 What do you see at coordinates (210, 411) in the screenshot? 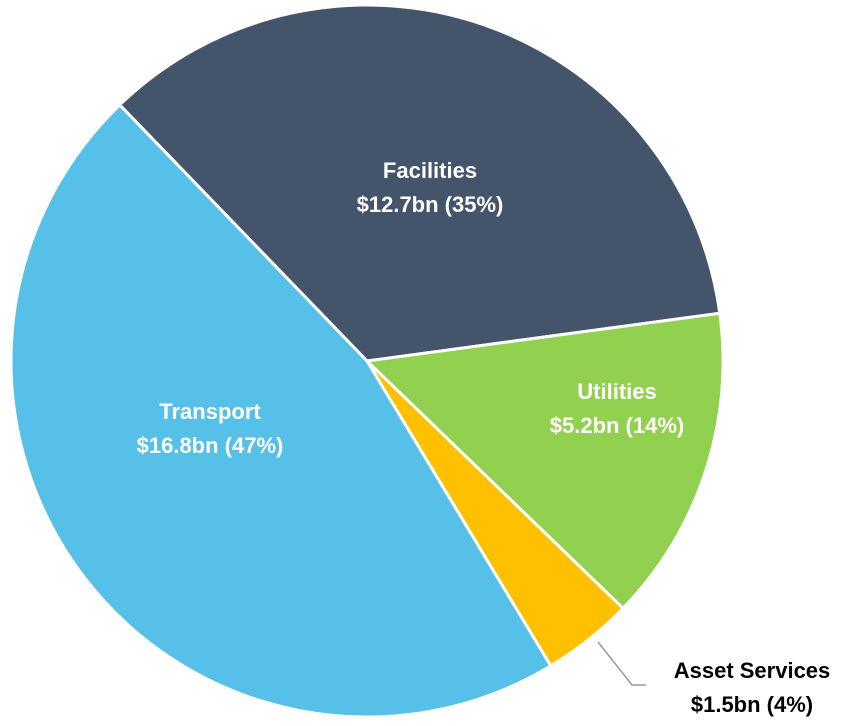
I see `slice-label: Transport` at bounding box center [210, 411].